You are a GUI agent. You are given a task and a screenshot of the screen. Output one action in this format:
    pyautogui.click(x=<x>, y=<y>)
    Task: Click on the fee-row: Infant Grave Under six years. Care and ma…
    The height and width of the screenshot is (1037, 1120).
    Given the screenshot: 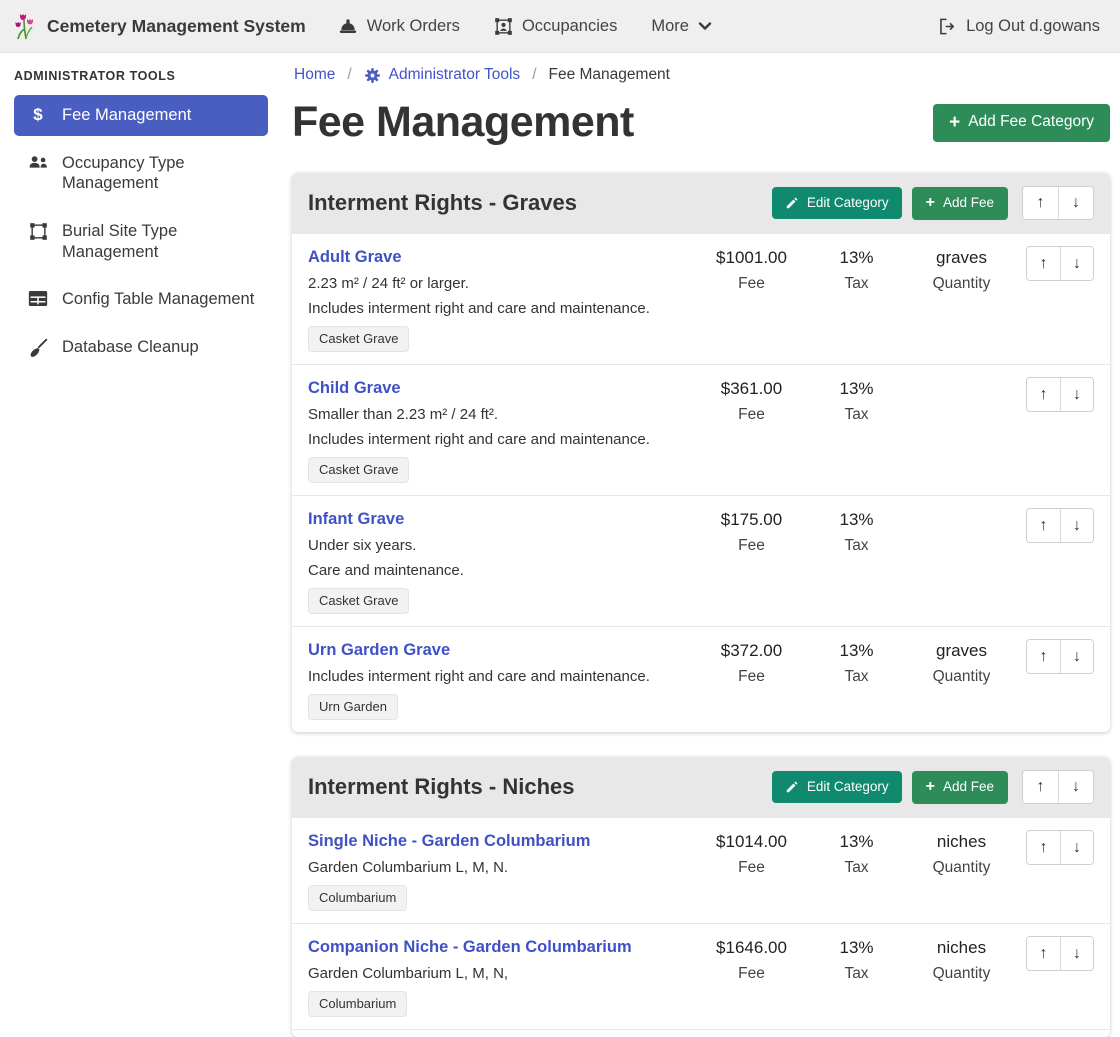 What is the action you would take?
    pyautogui.click(x=701, y=560)
    